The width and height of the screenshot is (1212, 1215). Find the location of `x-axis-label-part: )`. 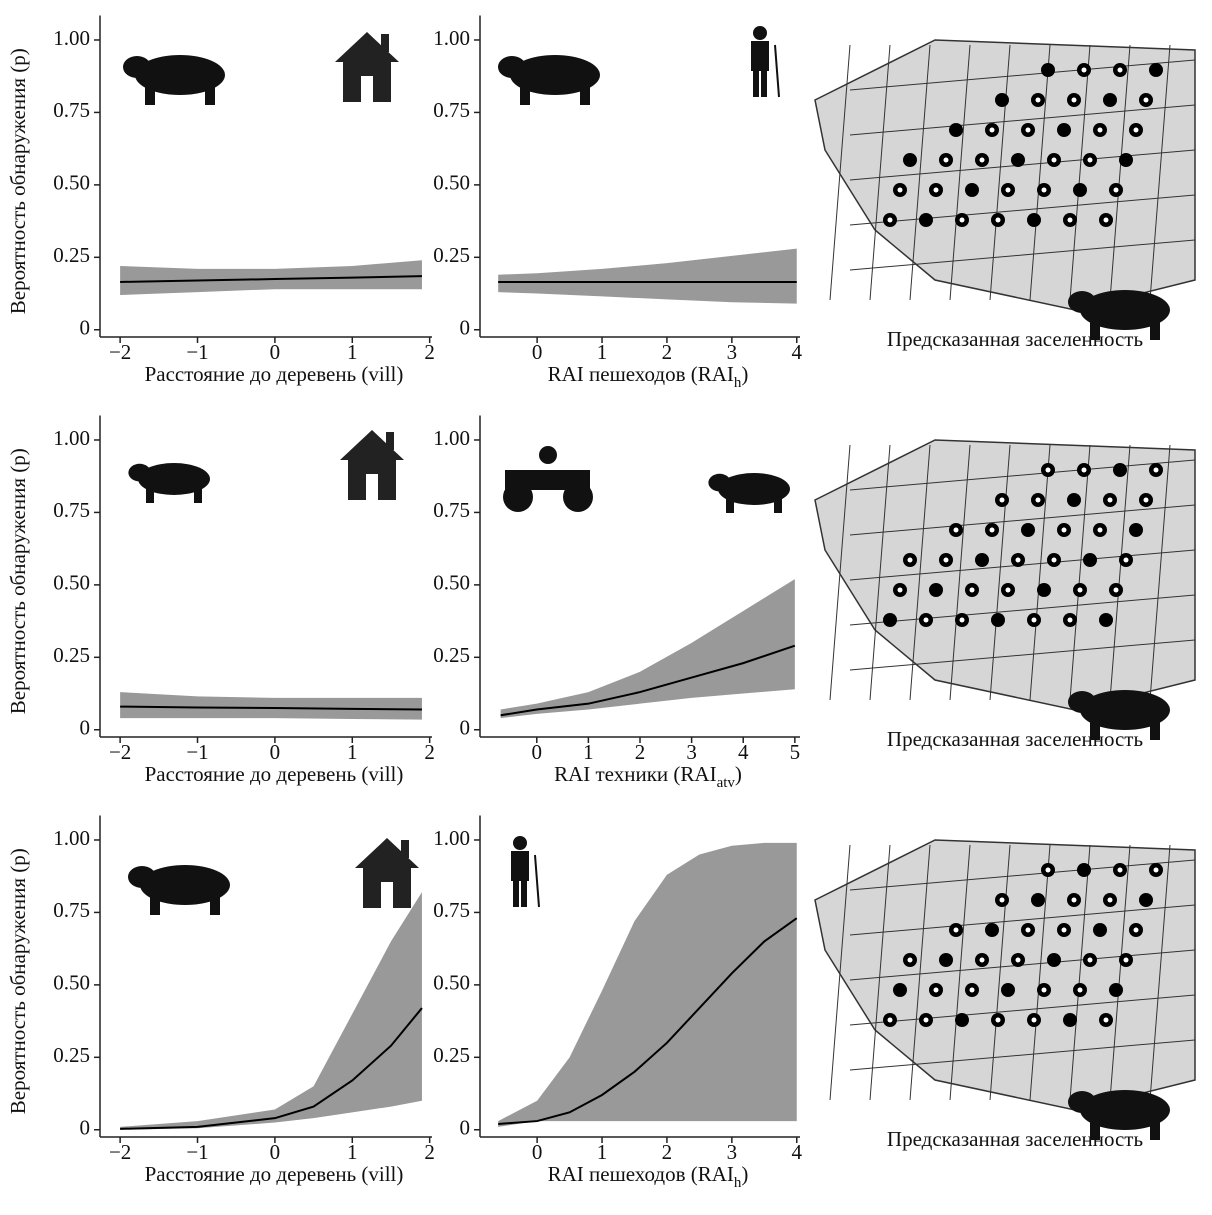

x-axis-label-part: ) is located at coordinates (744, 1174).